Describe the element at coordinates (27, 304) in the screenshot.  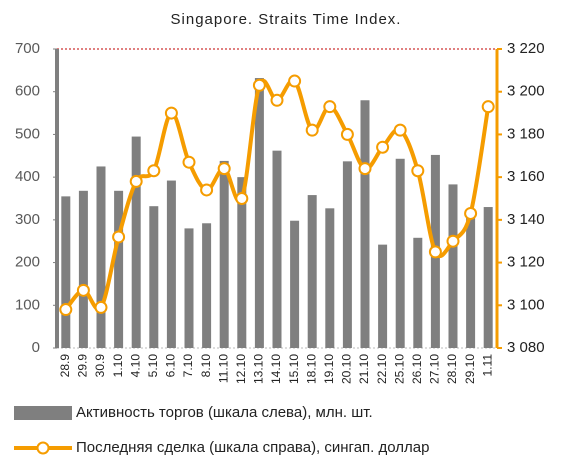
I see `y-tick-label: 100` at that location.